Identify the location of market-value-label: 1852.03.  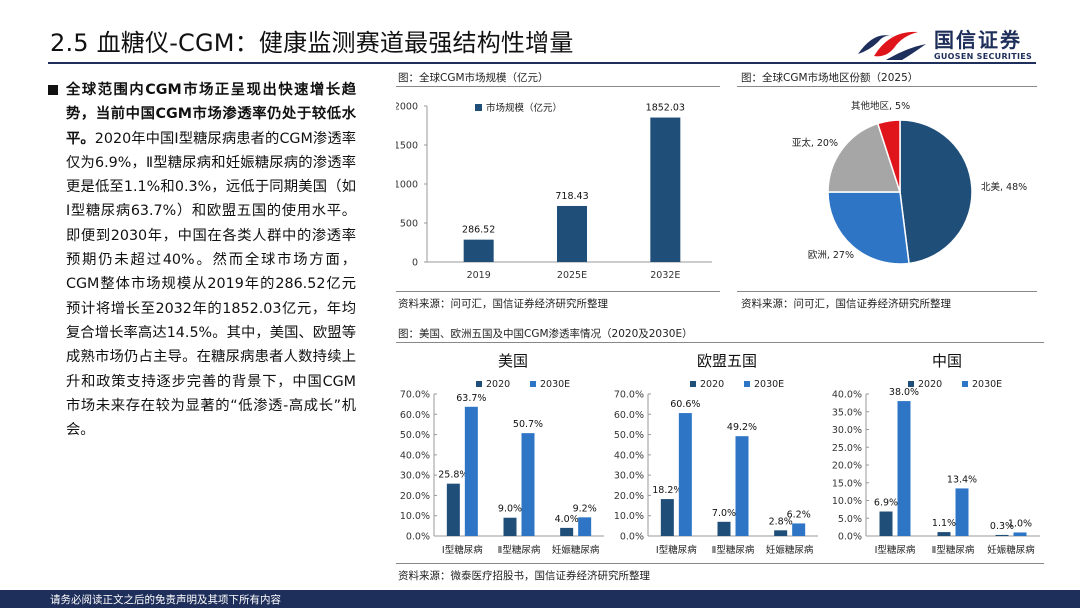
(665, 108).